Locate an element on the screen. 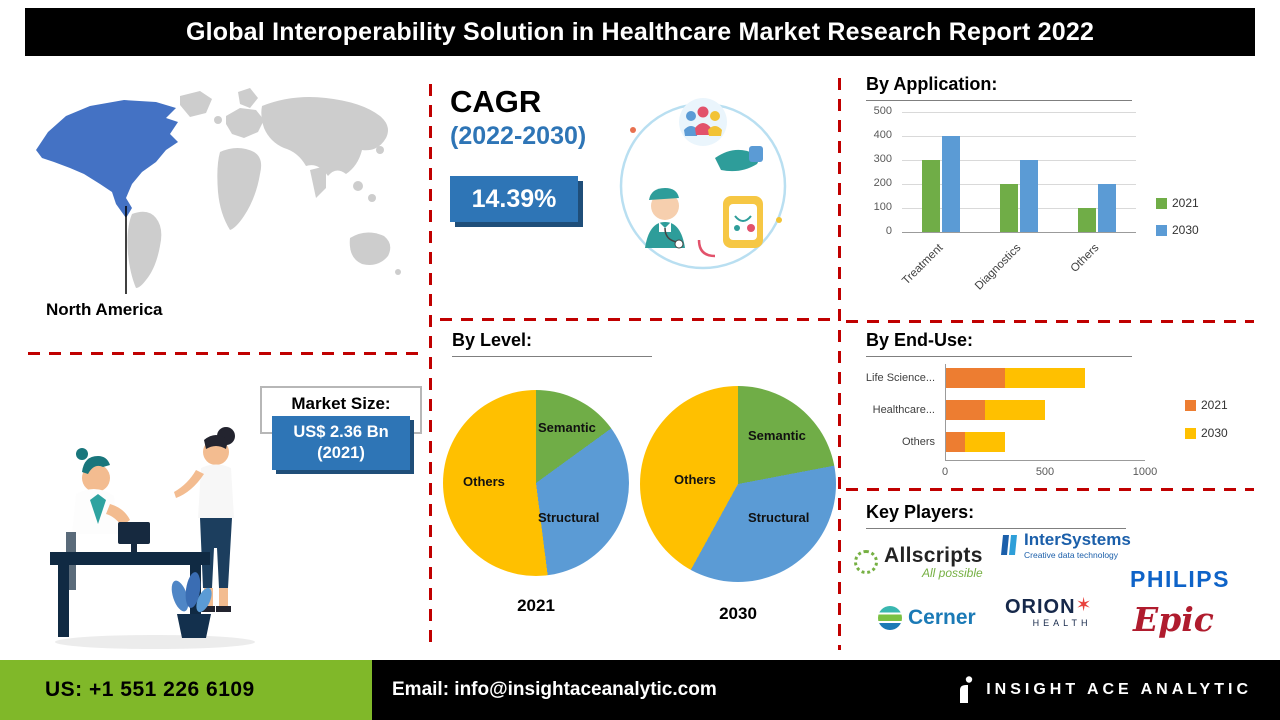 This screenshot has height=720, width=1280. brand-name: INSIGHT ACE ANALYTIC is located at coordinates (1119, 689).